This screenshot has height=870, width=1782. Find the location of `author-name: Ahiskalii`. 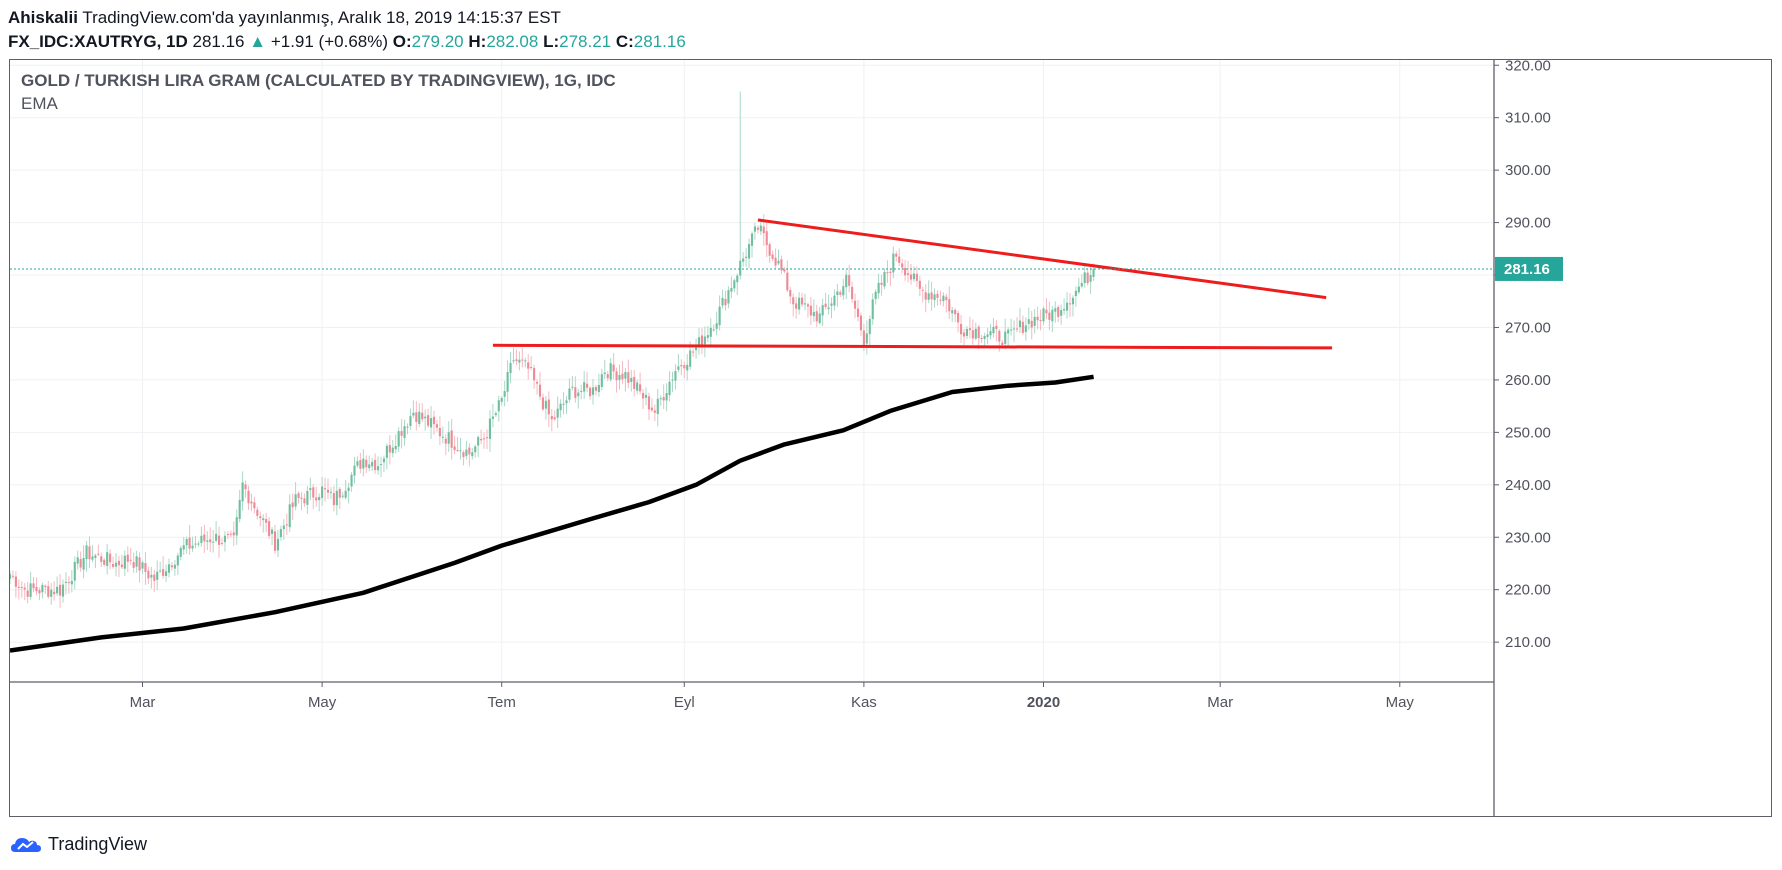

author-name: Ahiskalii is located at coordinates (43, 17).